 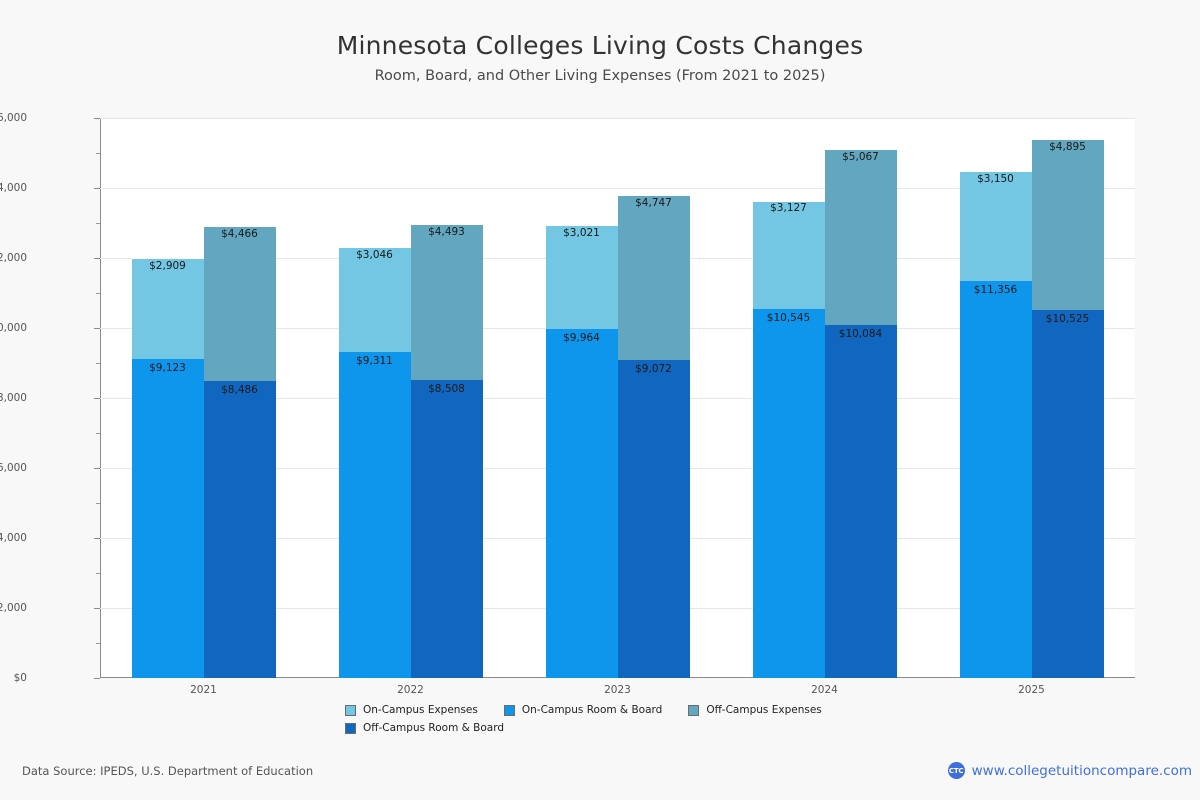 What do you see at coordinates (764, 710) in the screenshot?
I see `legend-label: Off-Campus Expenses` at bounding box center [764, 710].